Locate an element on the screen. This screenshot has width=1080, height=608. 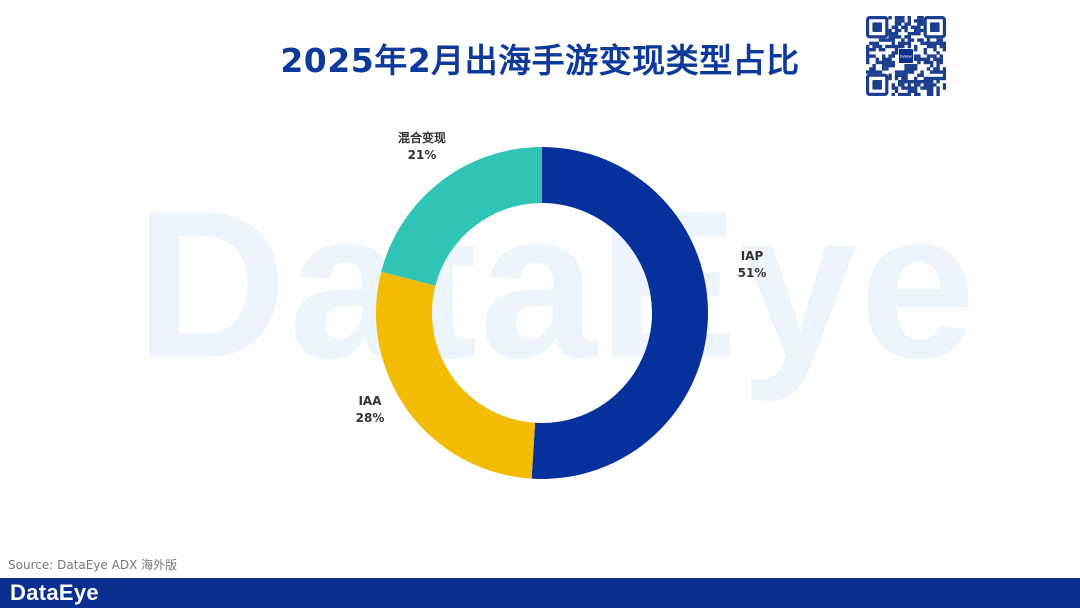
slice-iap is located at coordinates (620, 313).